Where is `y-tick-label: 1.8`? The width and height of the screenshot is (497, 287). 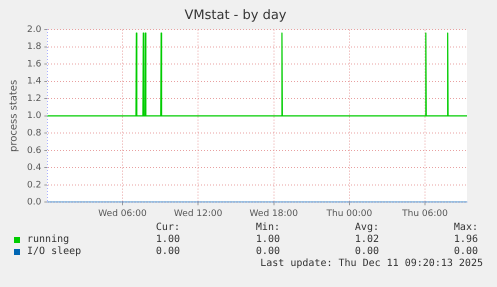
y-tick-label: 1.8 is located at coordinates (34, 47).